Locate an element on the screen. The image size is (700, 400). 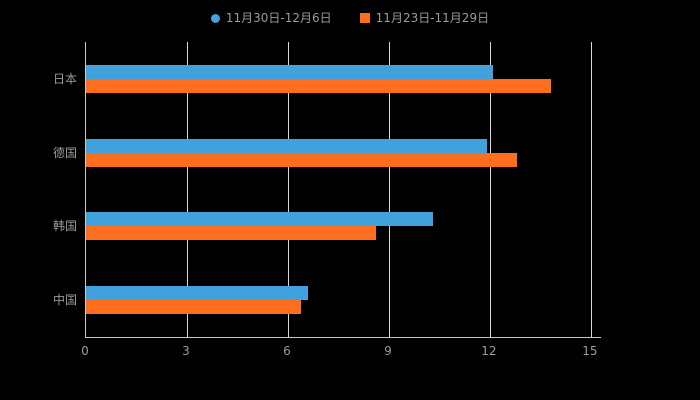
legend-label-week2: 11月30日-12月6日 is located at coordinates (278, 18).